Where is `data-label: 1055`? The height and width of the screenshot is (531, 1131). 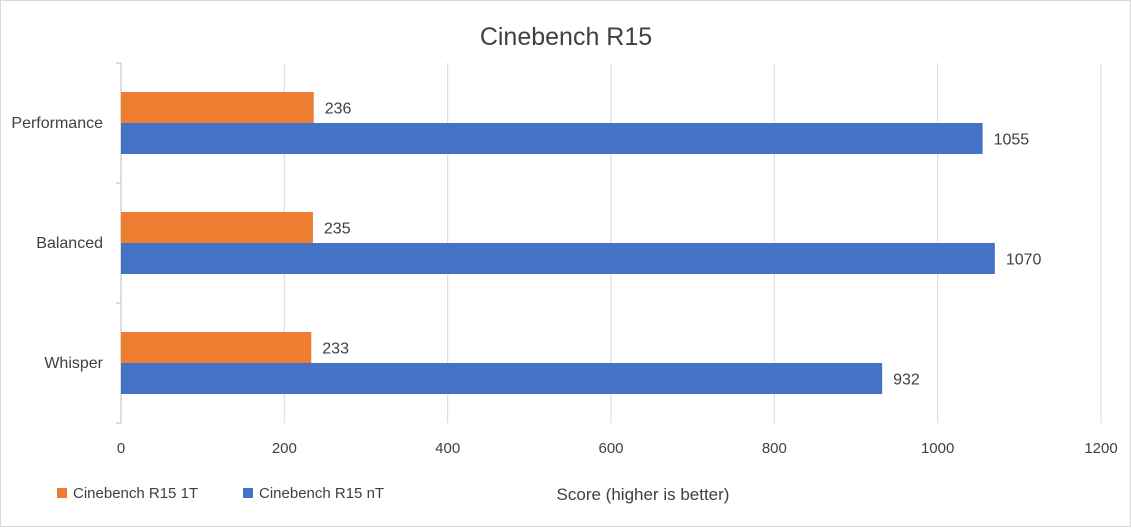 data-label: 1055 is located at coordinates (1012, 140).